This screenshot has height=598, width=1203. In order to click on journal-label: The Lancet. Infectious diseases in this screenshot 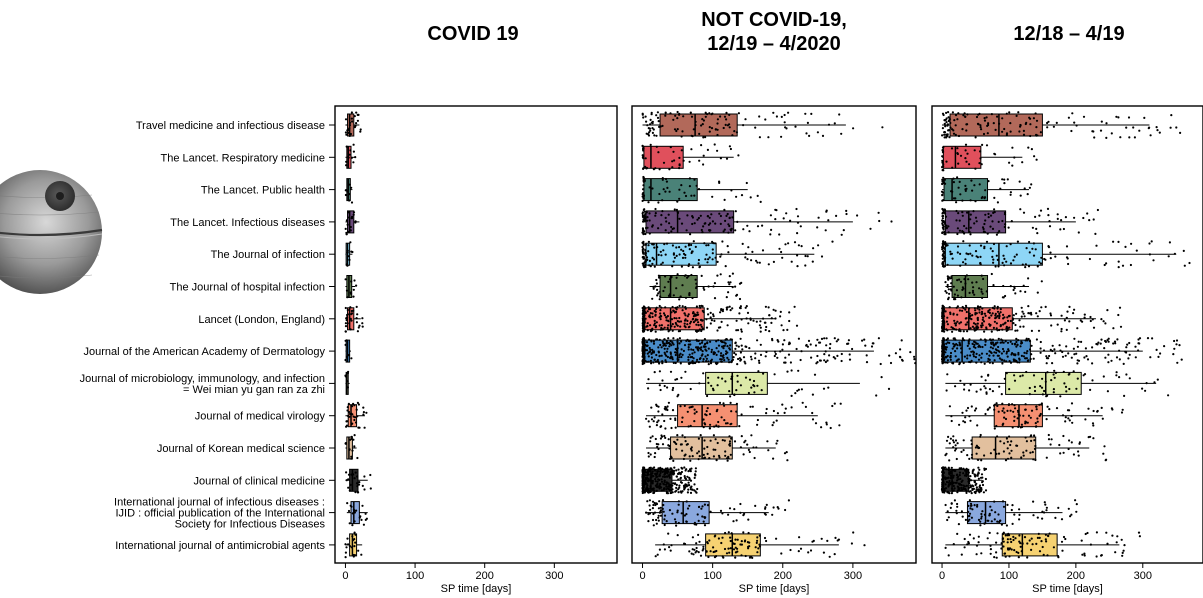, I will do `click(247, 223)`.